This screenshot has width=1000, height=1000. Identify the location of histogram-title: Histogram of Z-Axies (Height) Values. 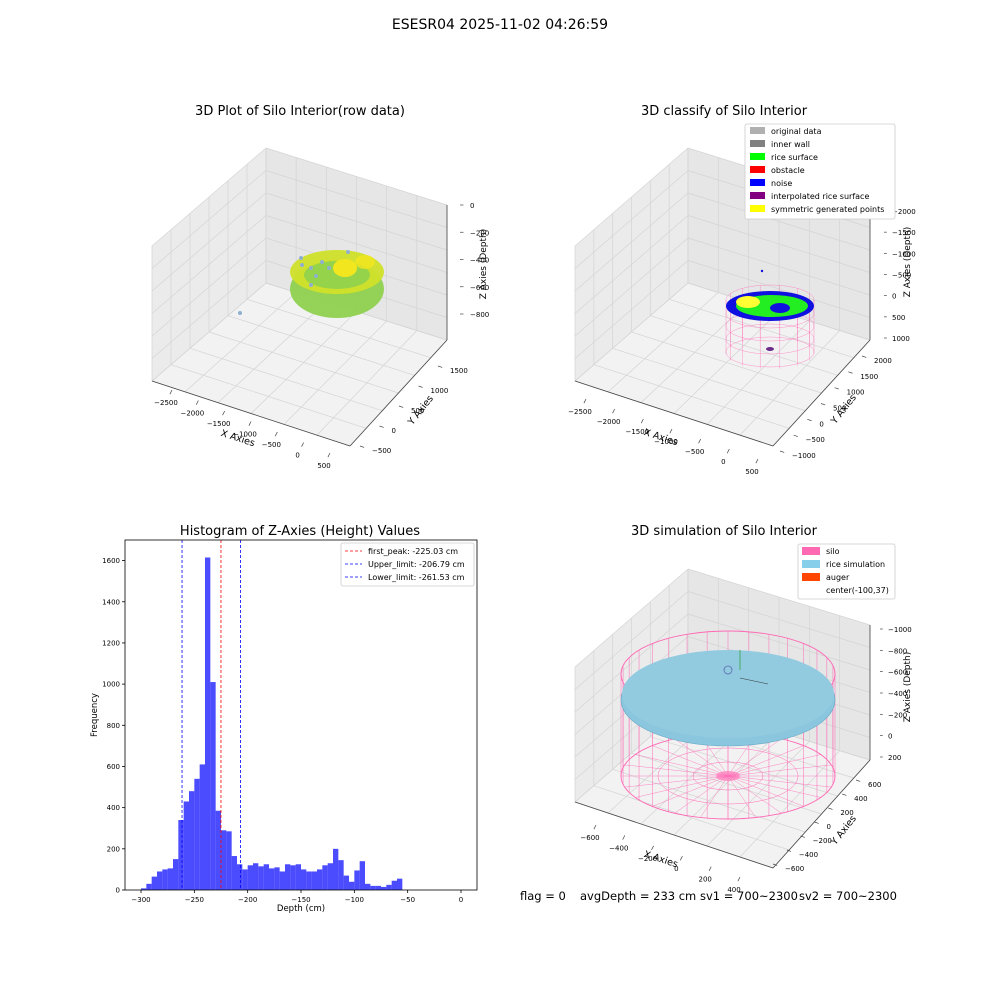
(300, 531).